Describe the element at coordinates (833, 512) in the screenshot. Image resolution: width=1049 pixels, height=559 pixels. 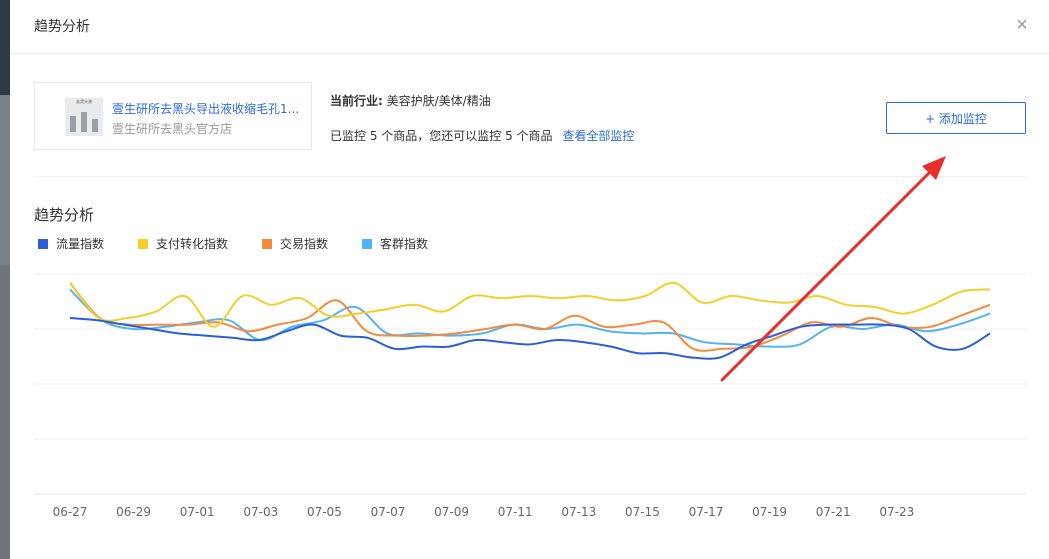
I see `x-tick-label: 07-21` at that location.